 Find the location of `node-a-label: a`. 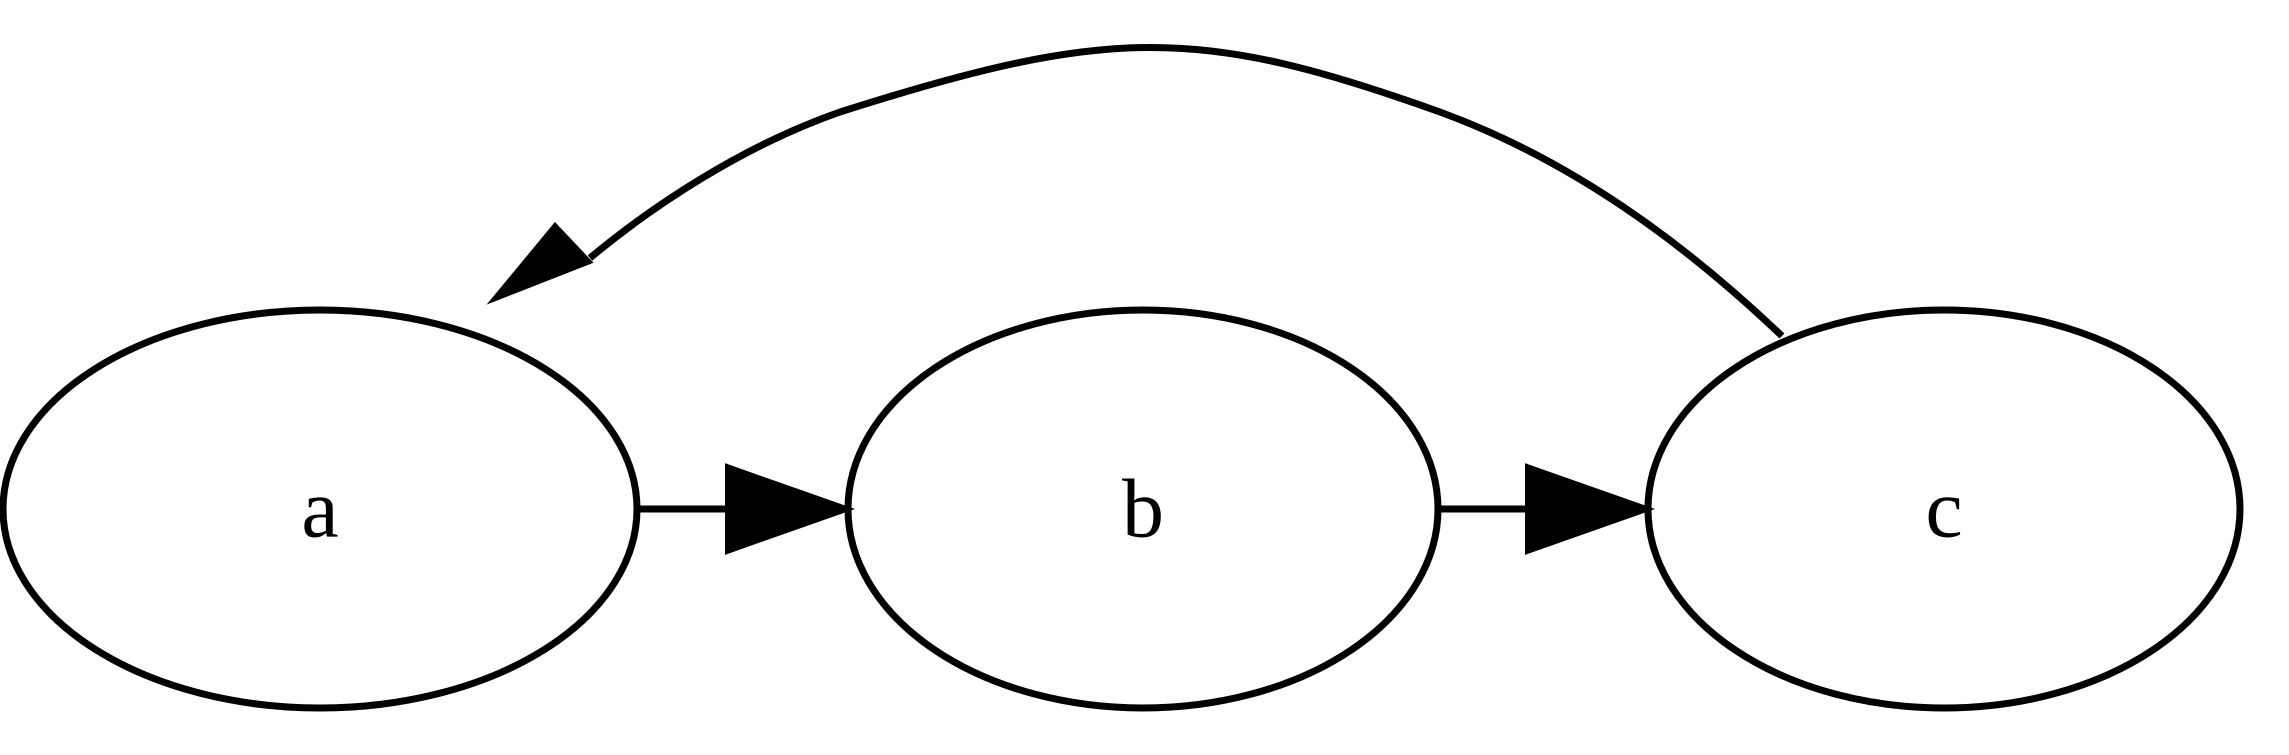

node-a-label: a is located at coordinates (319, 509).